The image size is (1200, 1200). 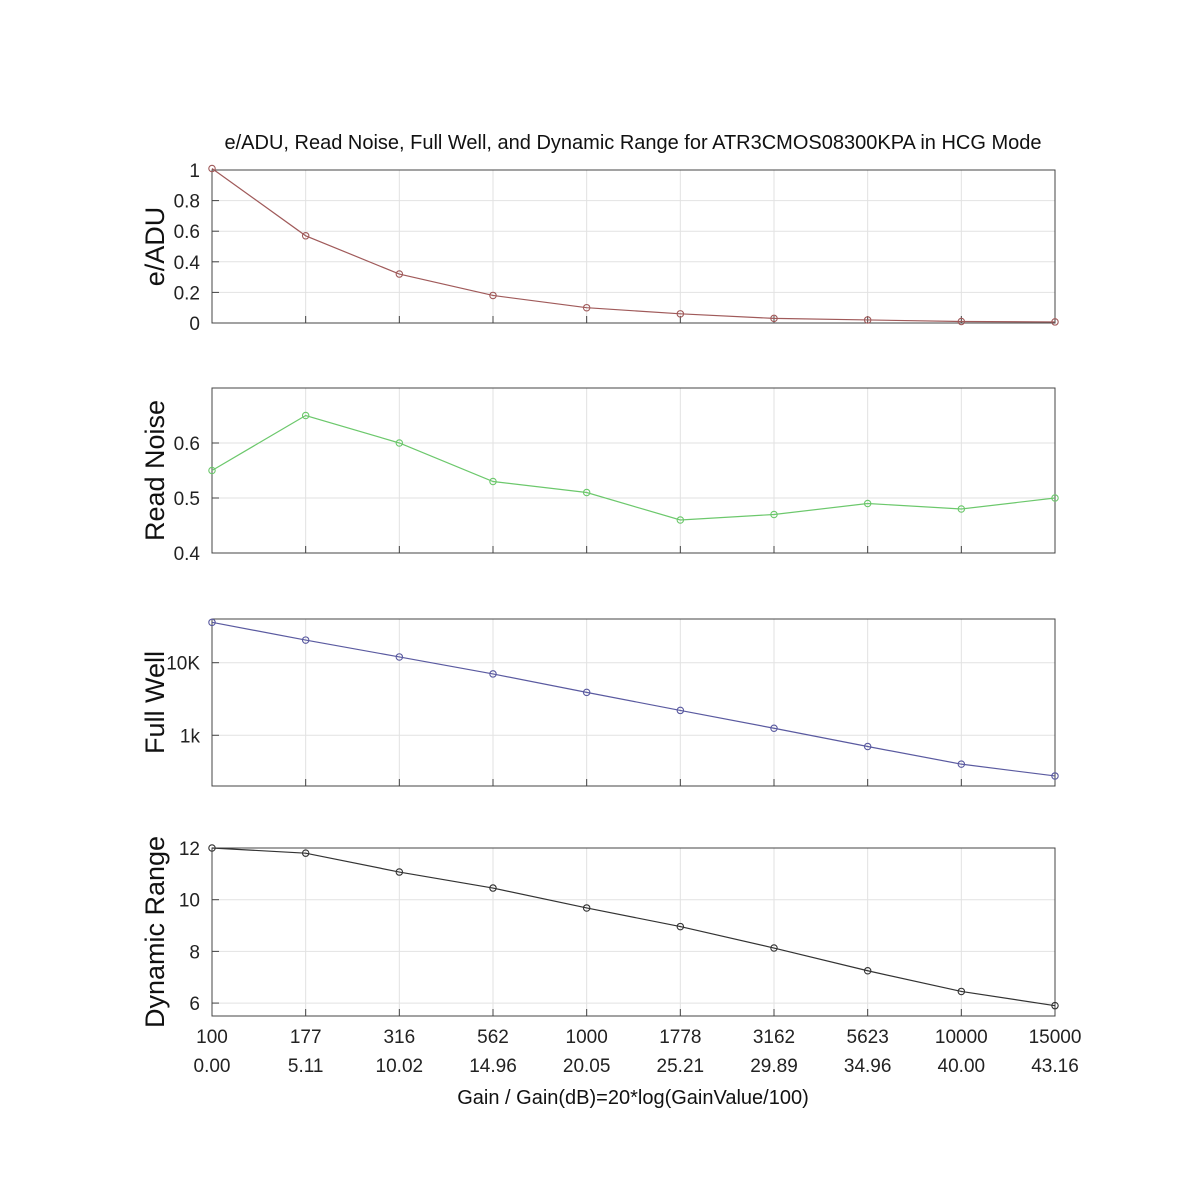 I want to click on y-tick-label: 0, so click(x=194, y=324).